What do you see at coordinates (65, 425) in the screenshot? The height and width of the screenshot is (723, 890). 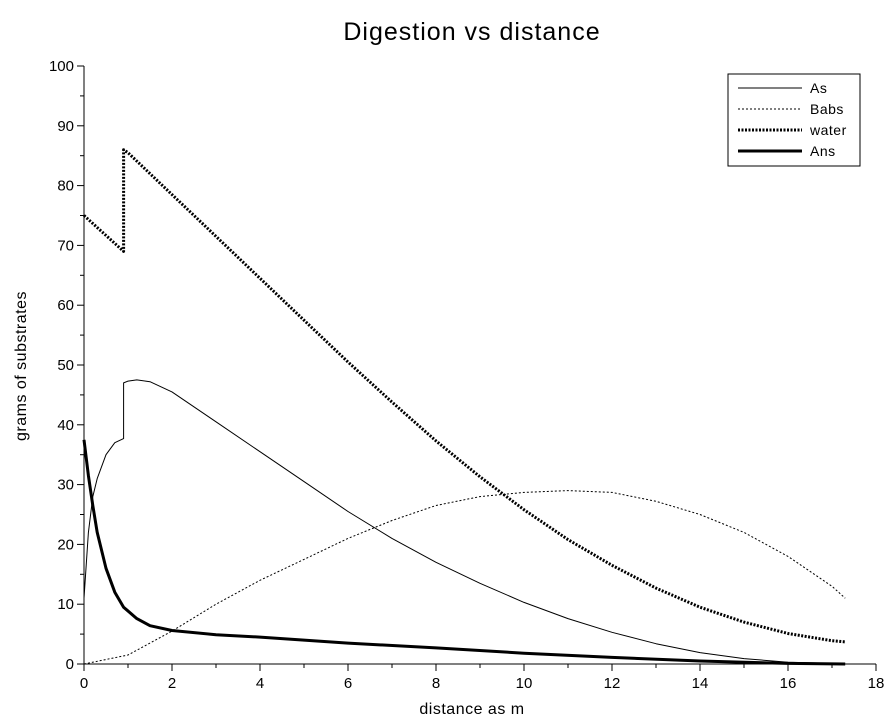 I see `y-tick-label: 40` at bounding box center [65, 425].